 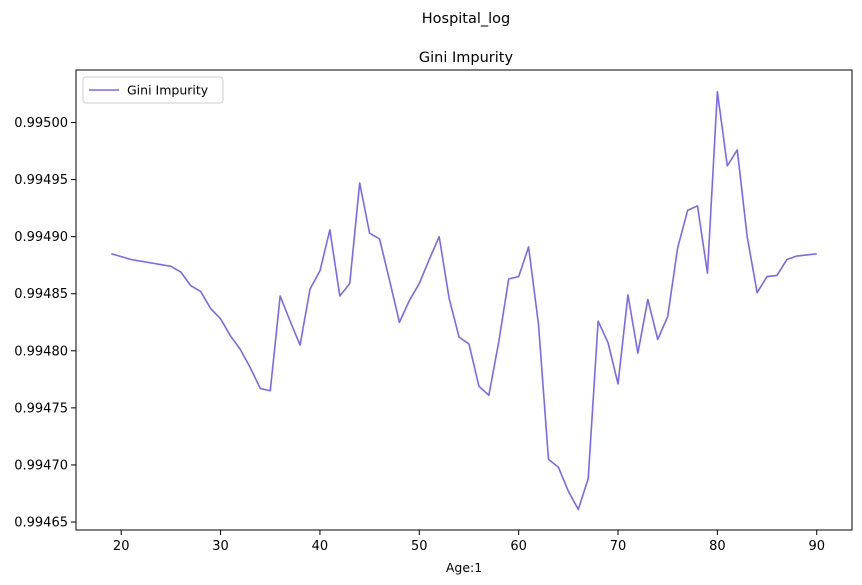 What do you see at coordinates (41, 123) in the screenshot?
I see `y-tick-label: 0.99500` at bounding box center [41, 123].